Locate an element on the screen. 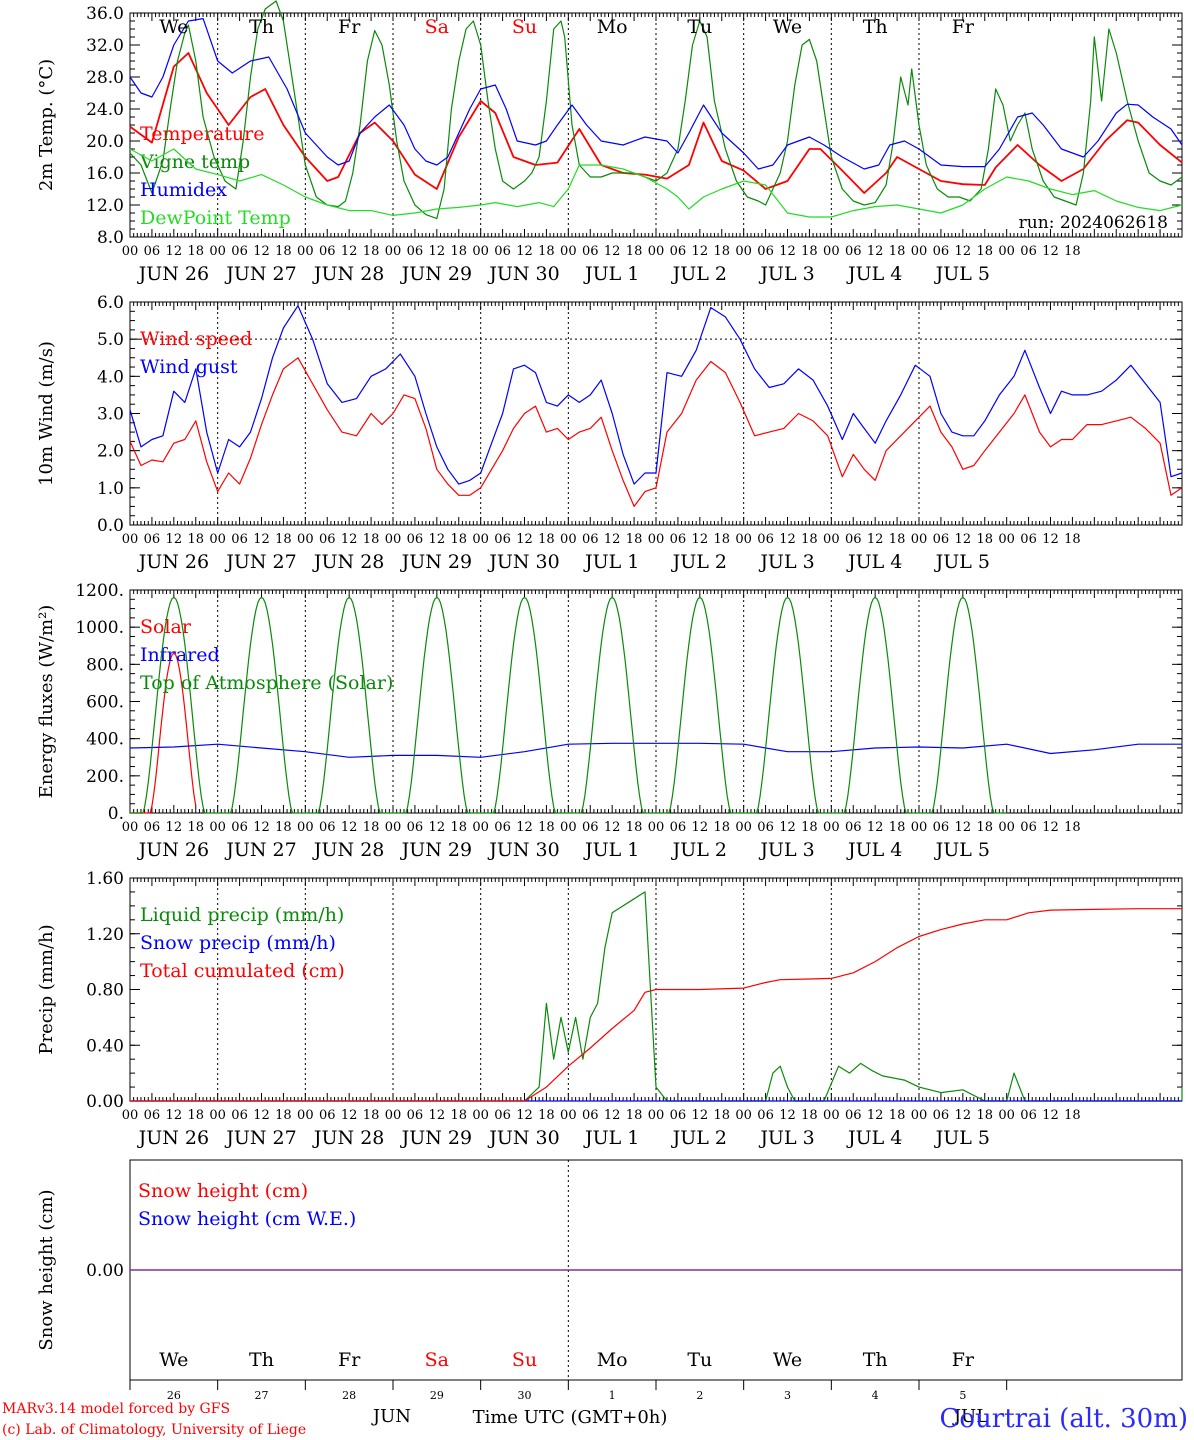 This screenshot has width=1194, height=1440. x-date-label: JUL 1 is located at coordinates (611, 850).